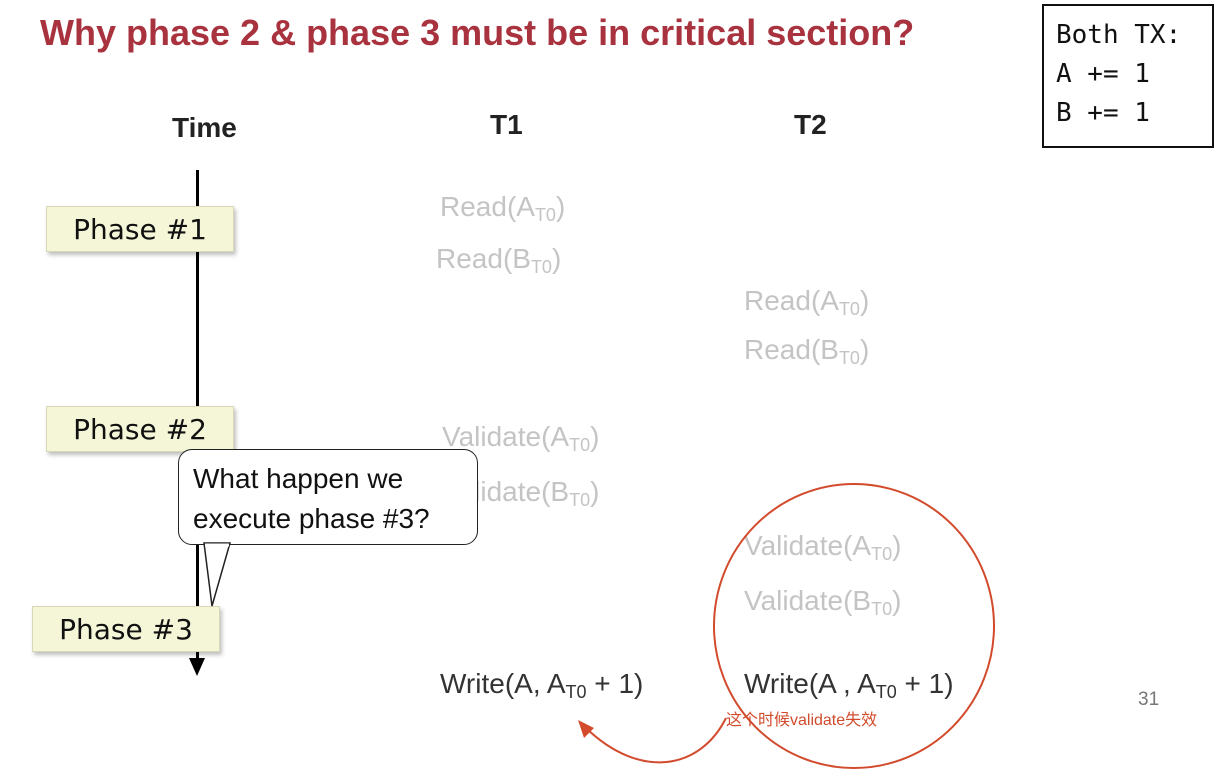 Image resolution: width=1226 pixels, height=770 pixels. I want to click on op-text: Write(A, A, so click(503, 683).